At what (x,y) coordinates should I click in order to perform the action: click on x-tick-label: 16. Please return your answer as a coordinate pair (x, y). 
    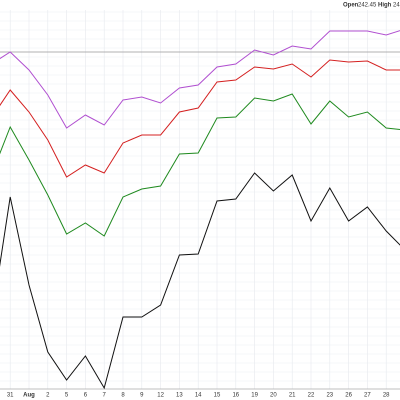
    Looking at the image, I should click on (235, 396).